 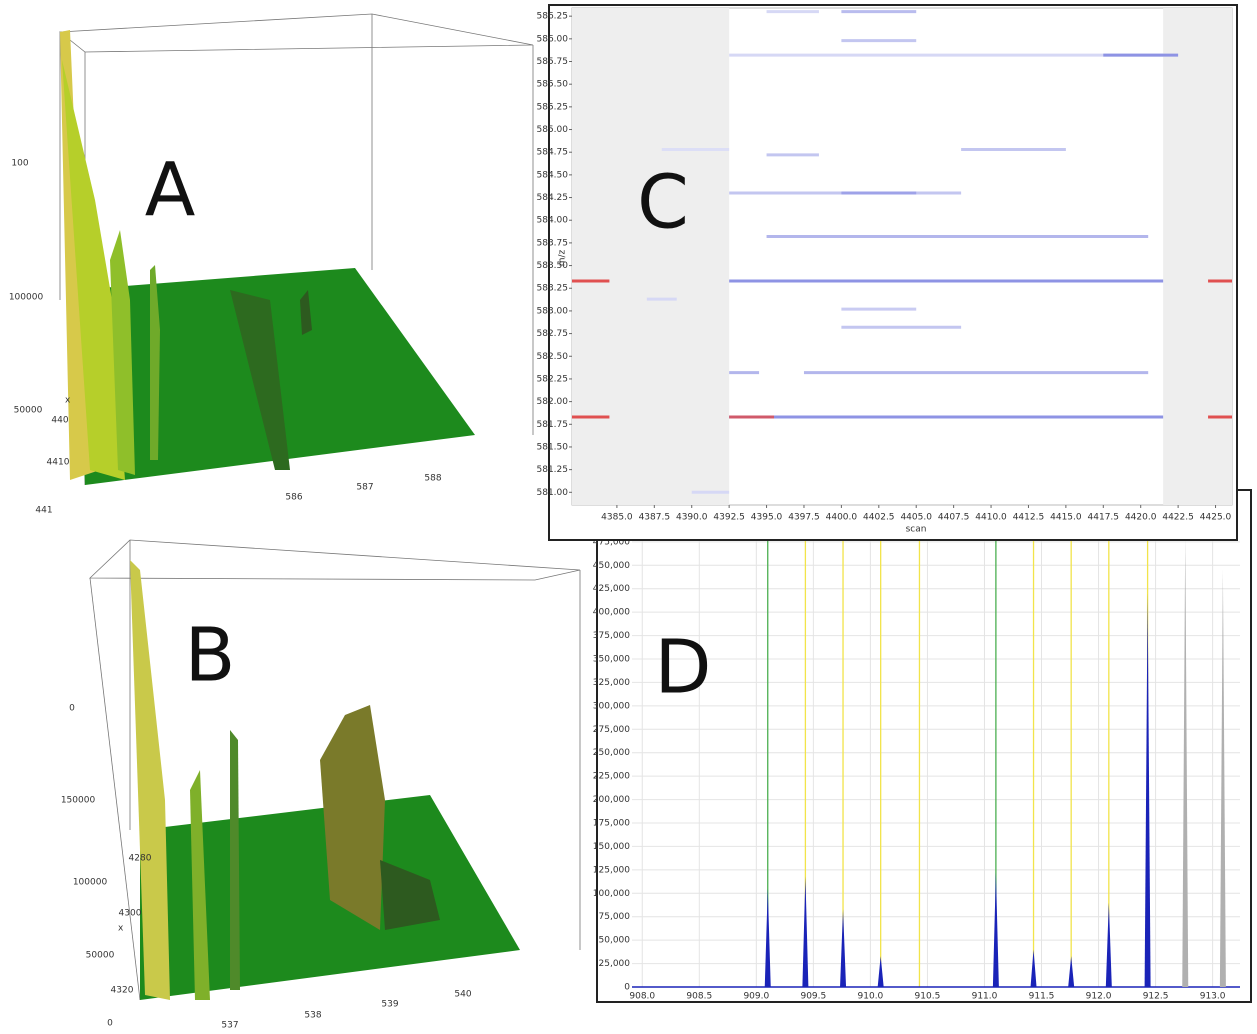 What do you see at coordinates (553, 447) in the screenshot?
I see `y-tick-label: 581.50` at bounding box center [553, 447].